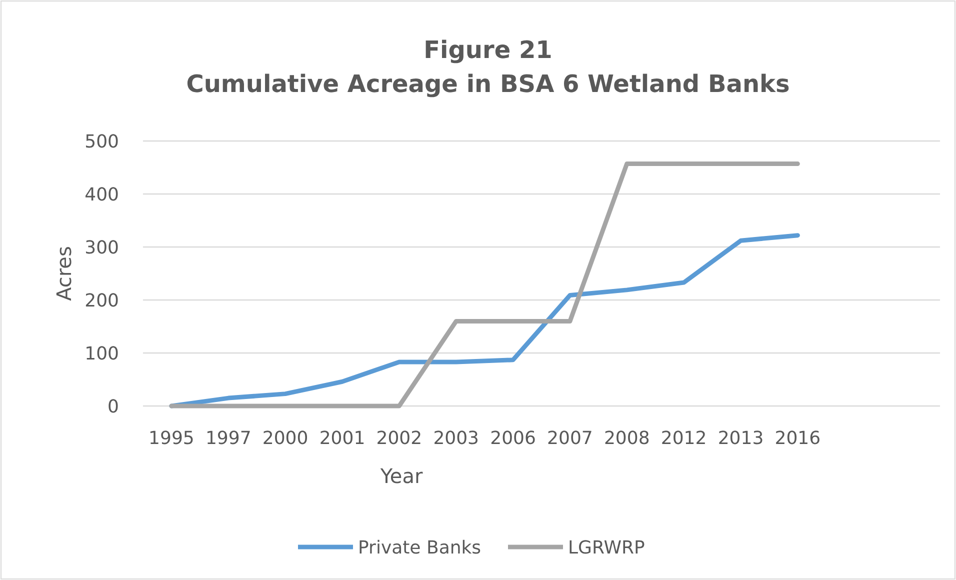 The image size is (956, 580). I want to click on y-tick-label: 0, so click(113, 407).